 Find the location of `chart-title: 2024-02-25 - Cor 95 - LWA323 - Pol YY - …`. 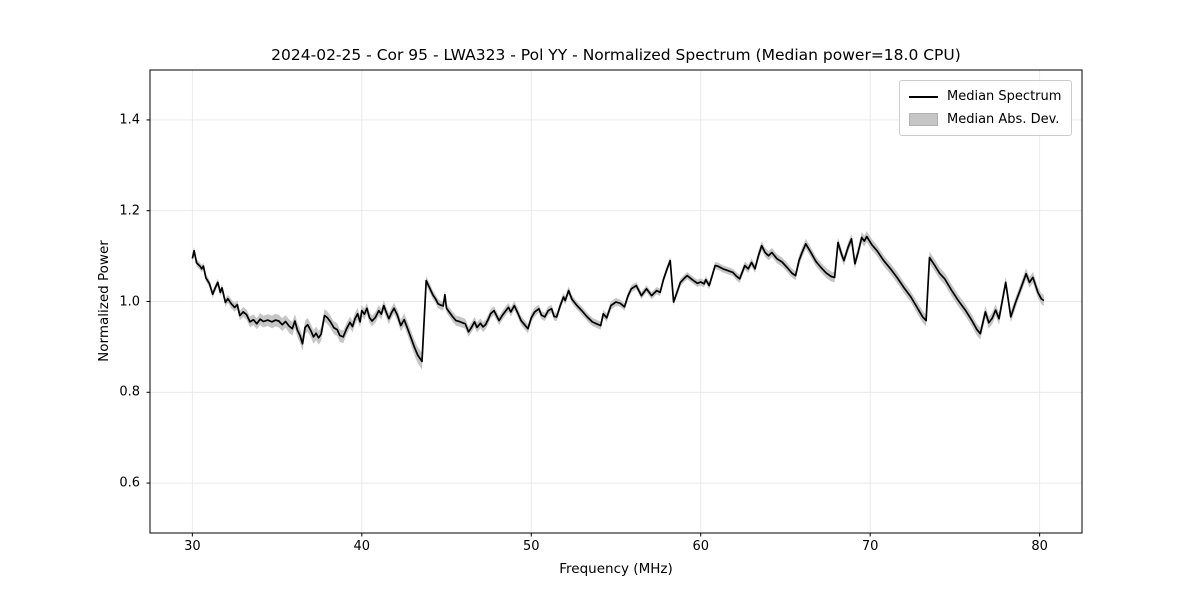

chart-title: 2024-02-25 - Cor 95 - LWA323 - Pol YY - … is located at coordinates (616, 55).